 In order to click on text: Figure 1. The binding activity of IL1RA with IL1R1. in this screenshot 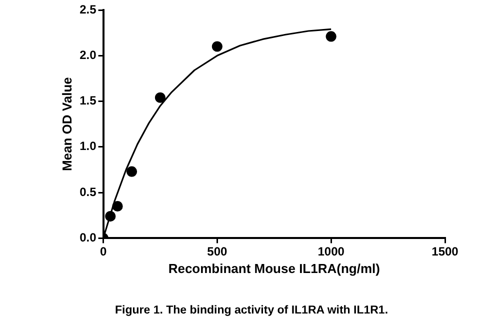, I will do `click(251, 310)`.